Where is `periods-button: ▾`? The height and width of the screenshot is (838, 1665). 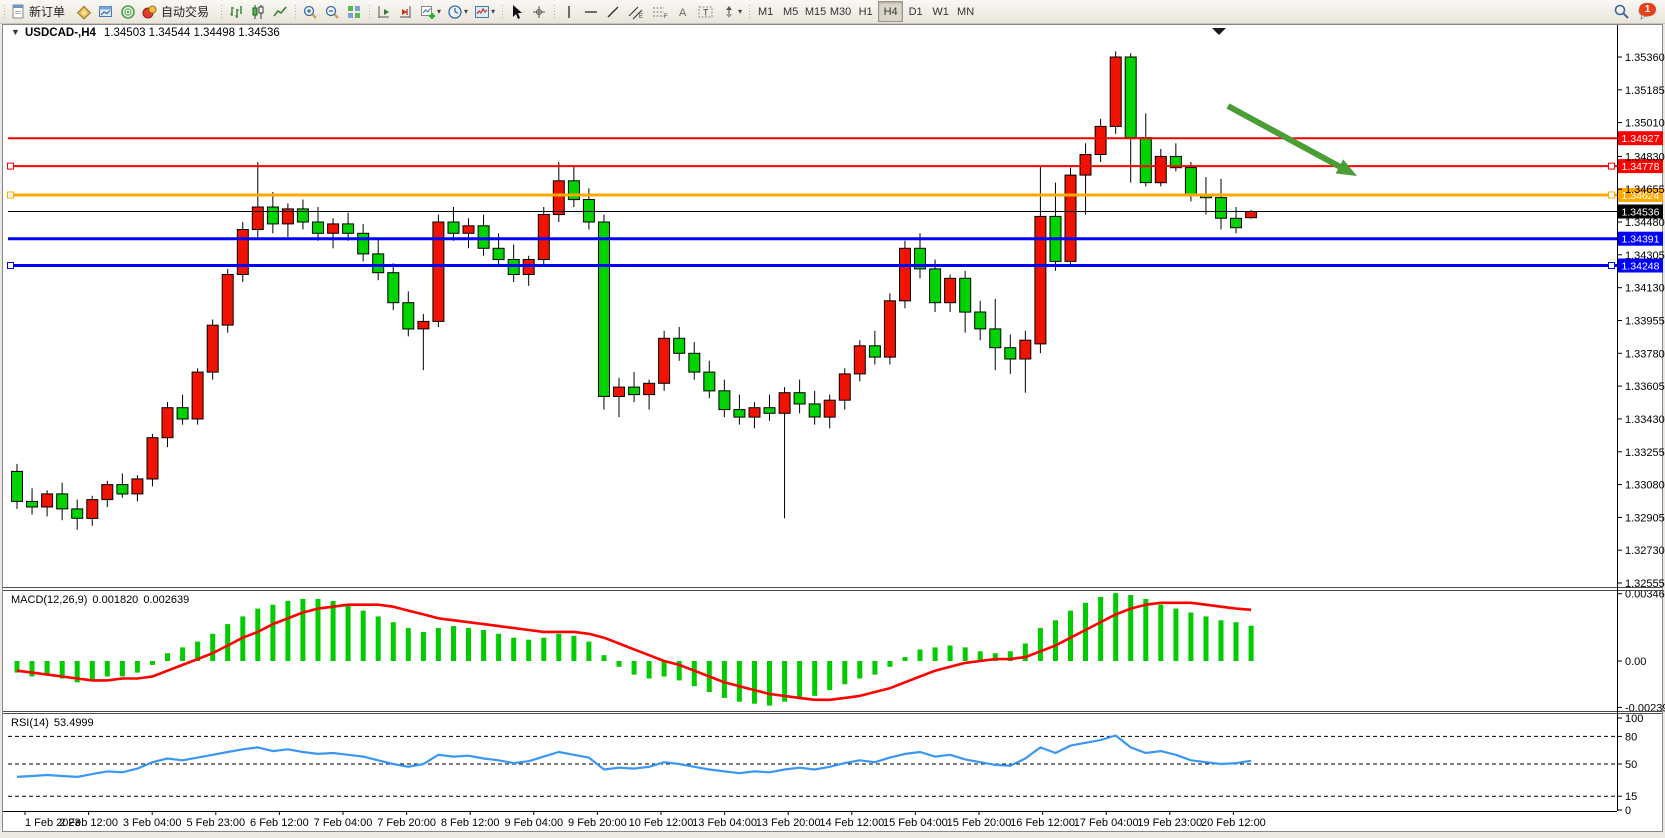
periods-button: ▾ is located at coordinates (457, 11).